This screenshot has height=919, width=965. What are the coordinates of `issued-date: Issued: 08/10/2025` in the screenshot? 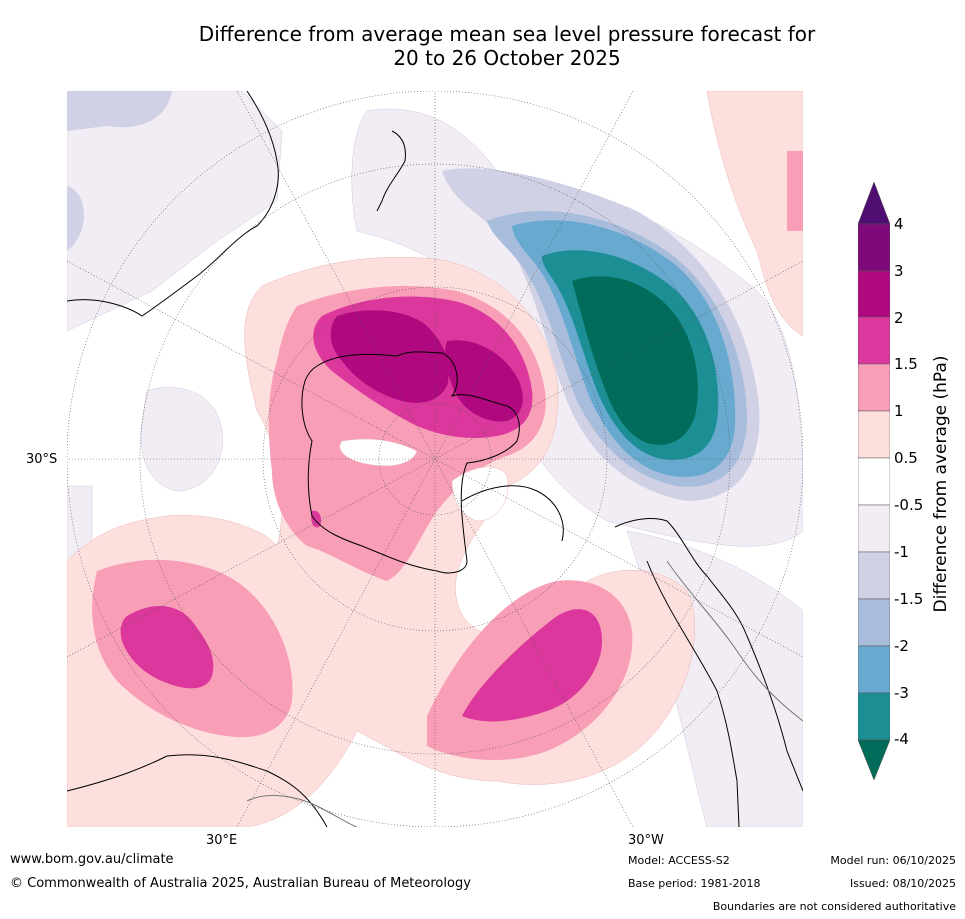 It's located at (902, 883).